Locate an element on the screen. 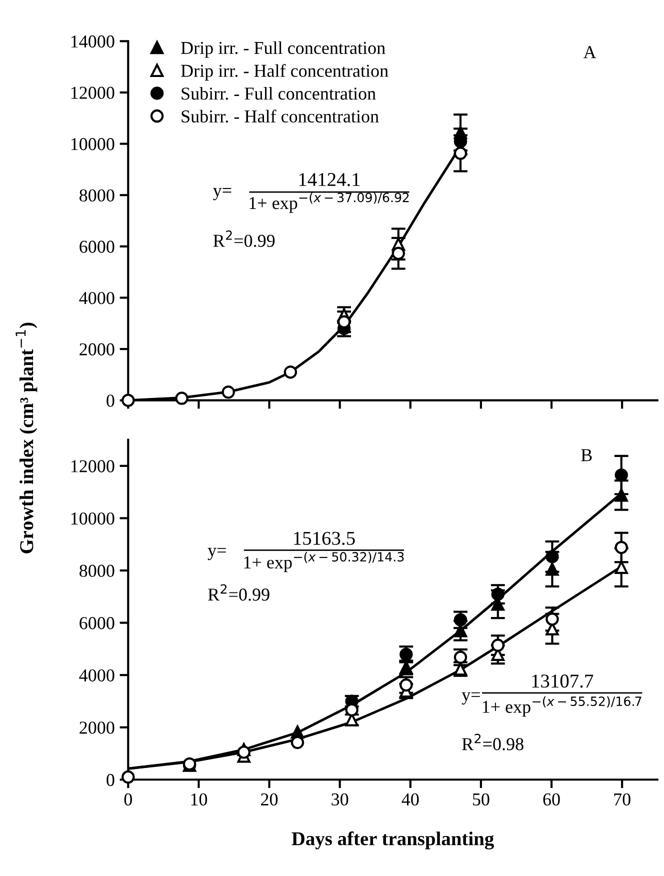 Image resolution: width=664 pixels, height=876 pixels. y-axis-title: Growth index (cm³ plant$^{−1}$) is located at coordinates (27, 438).